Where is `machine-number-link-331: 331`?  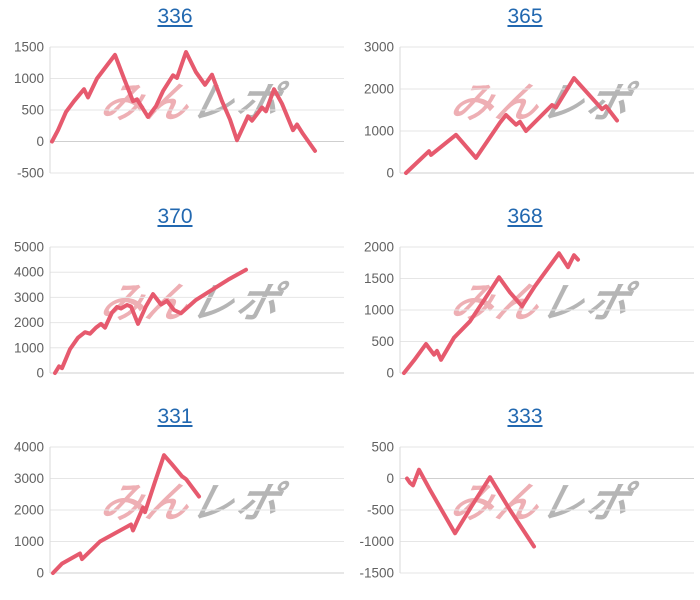 machine-number-link-331: 331 is located at coordinates (175, 416).